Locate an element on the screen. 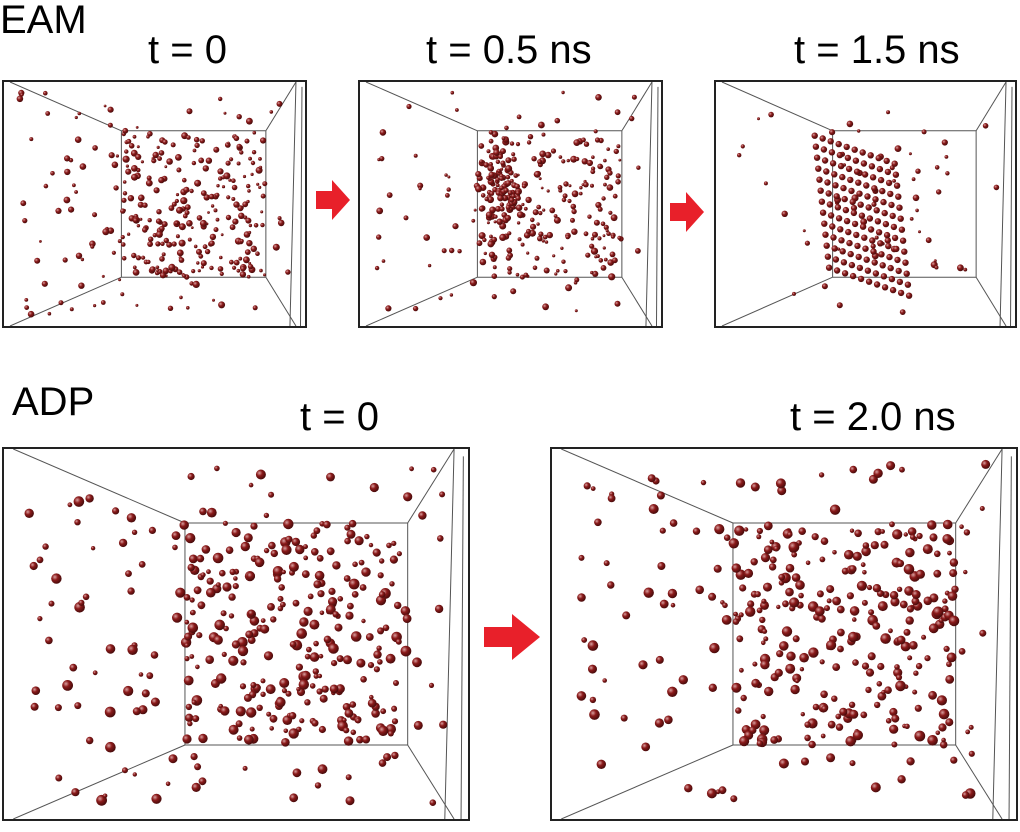 The height and width of the screenshot is (832, 1020). box-edge is located at coordinates (462, 637).